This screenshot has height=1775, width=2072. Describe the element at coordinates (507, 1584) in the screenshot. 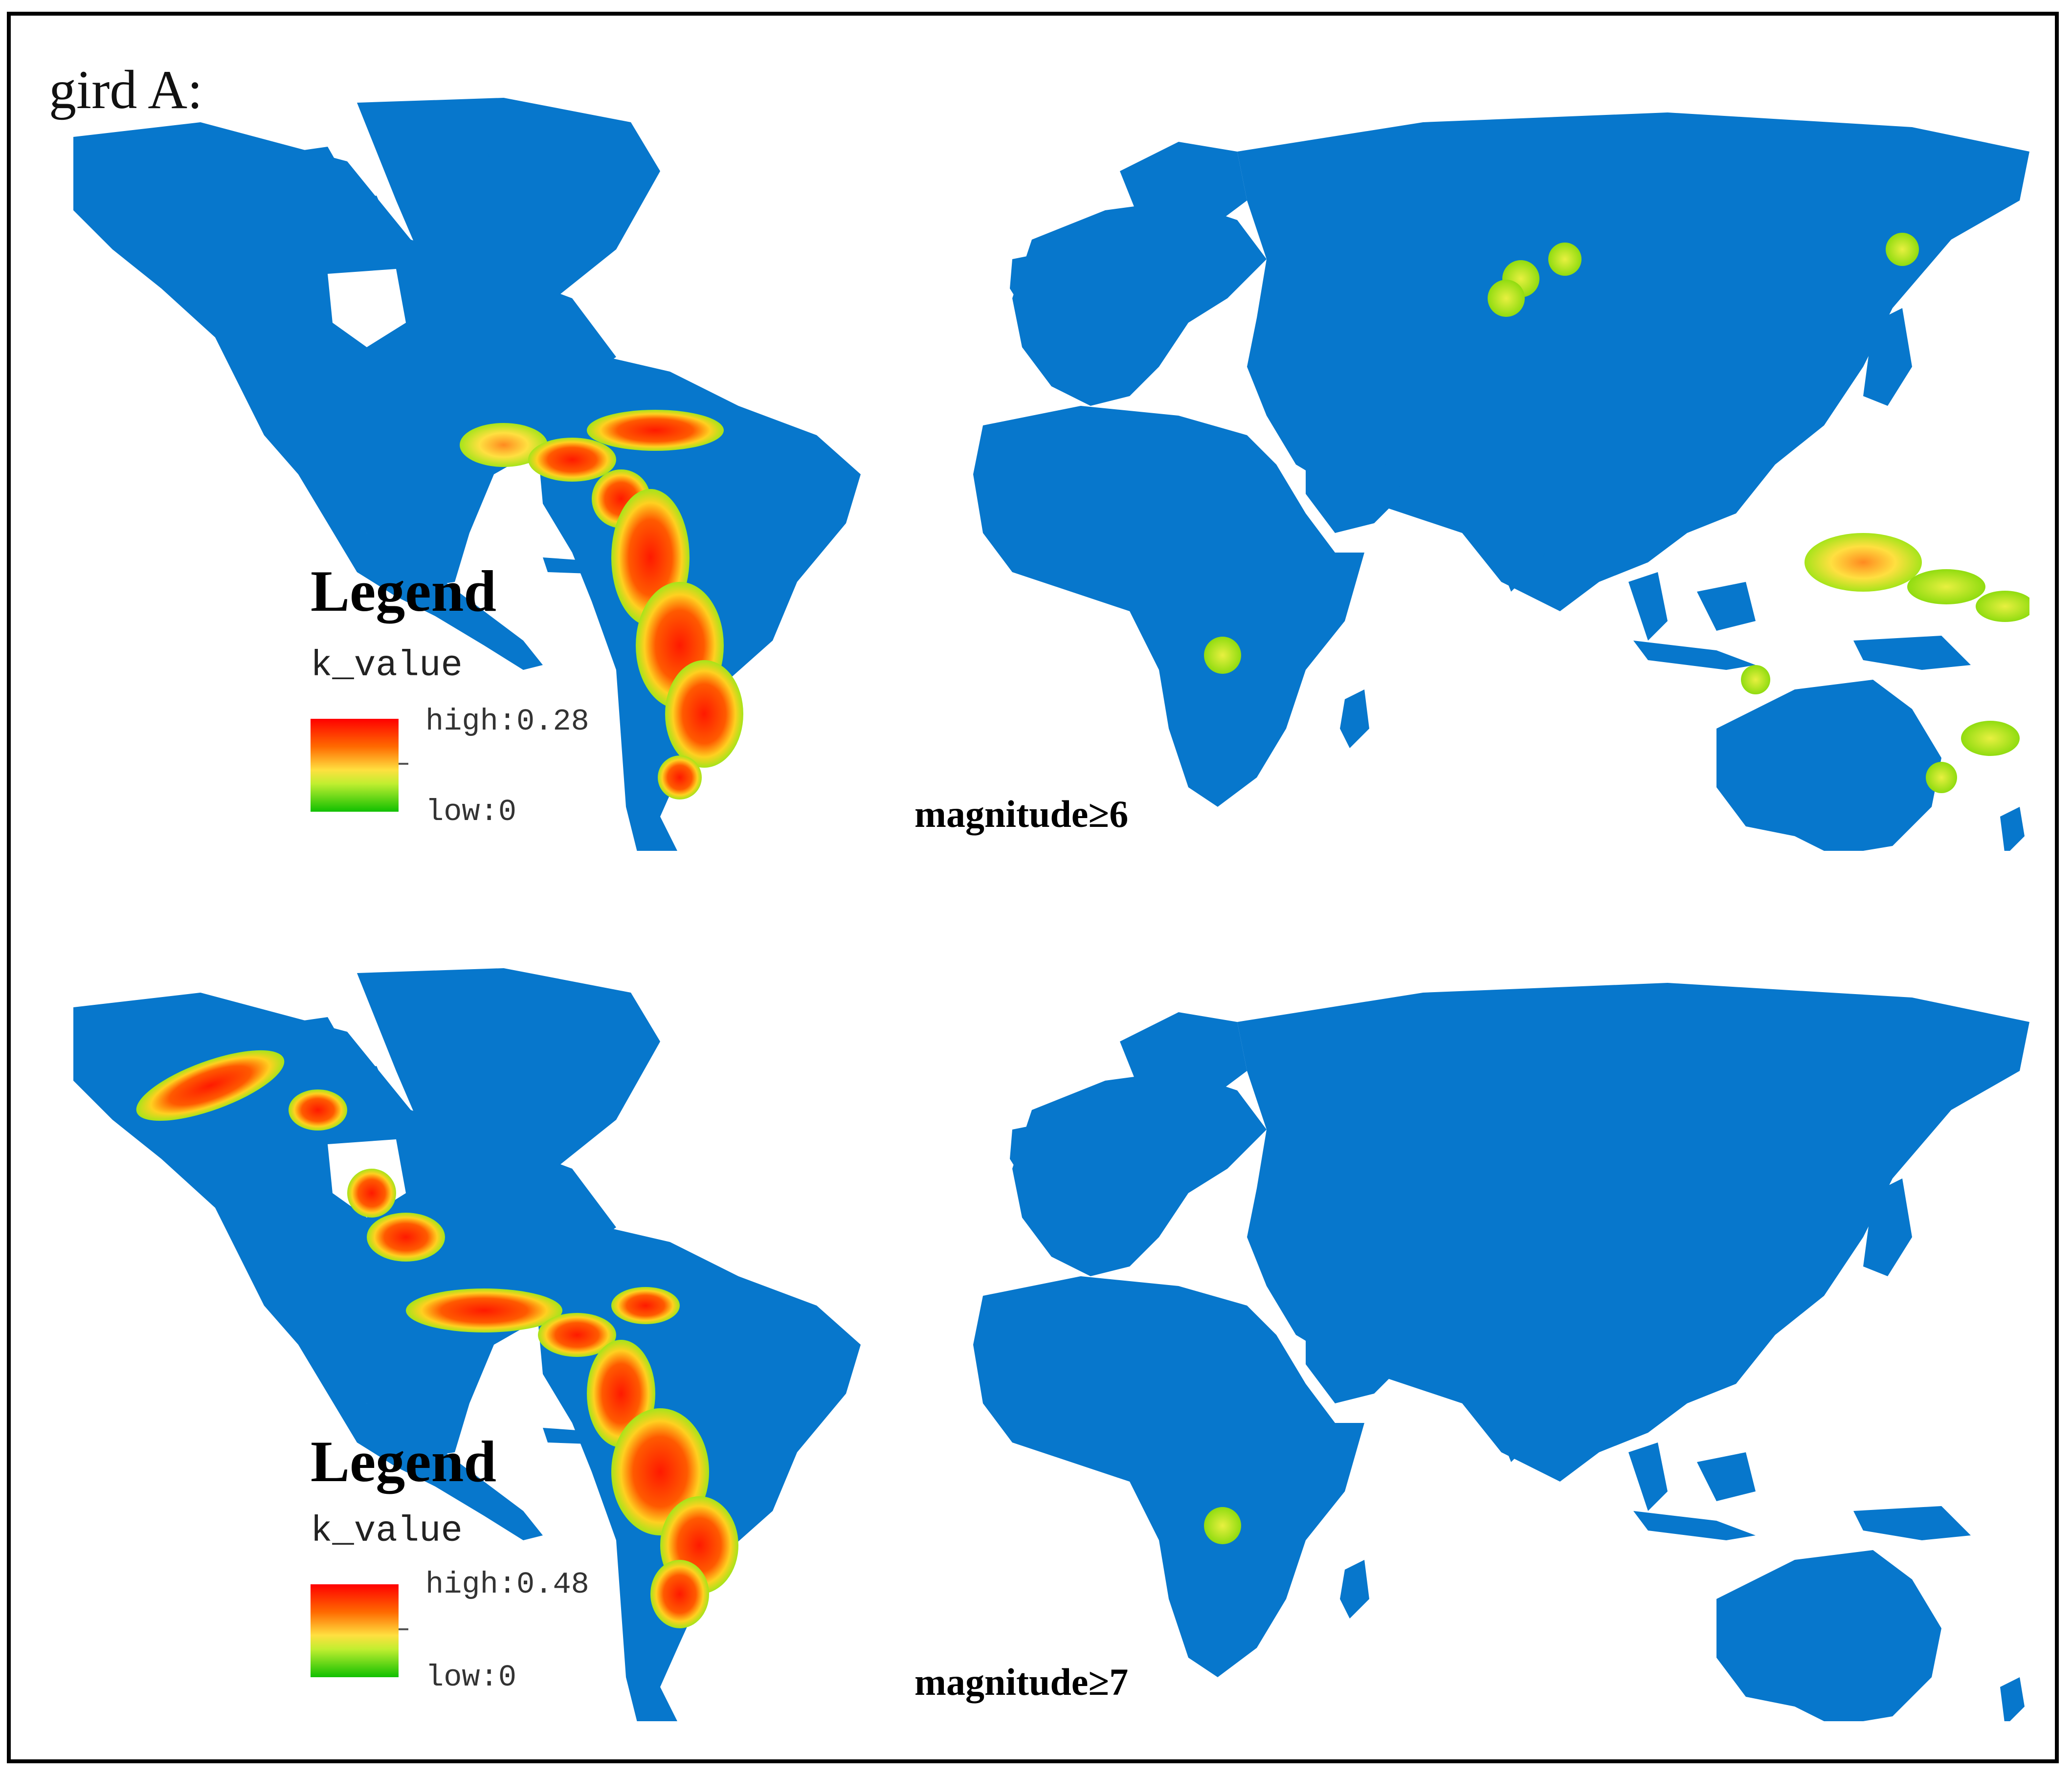

I see `legend-high-label: high:0.48` at that location.